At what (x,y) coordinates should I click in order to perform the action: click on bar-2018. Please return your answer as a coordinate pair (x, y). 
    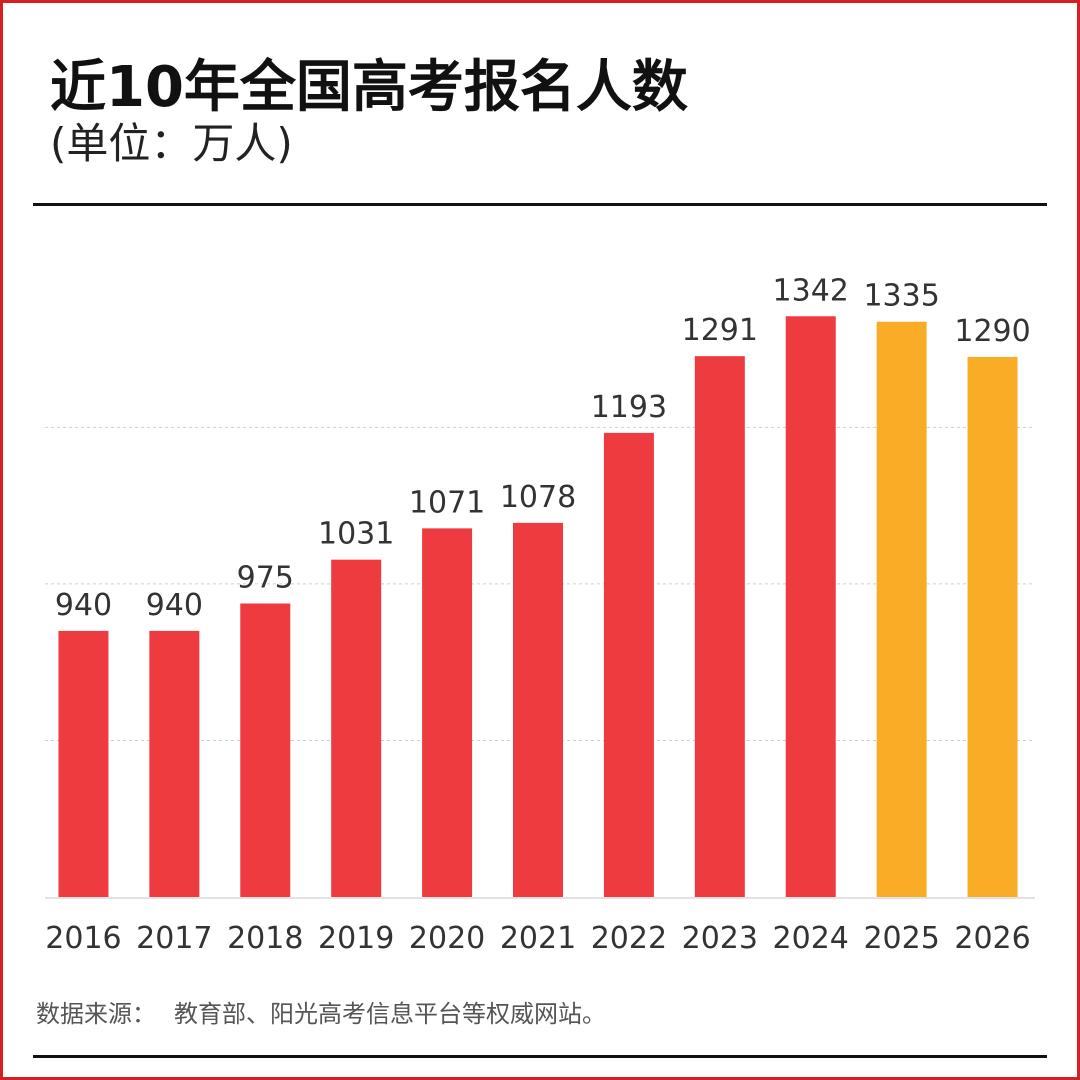
    Looking at the image, I should click on (265, 750).